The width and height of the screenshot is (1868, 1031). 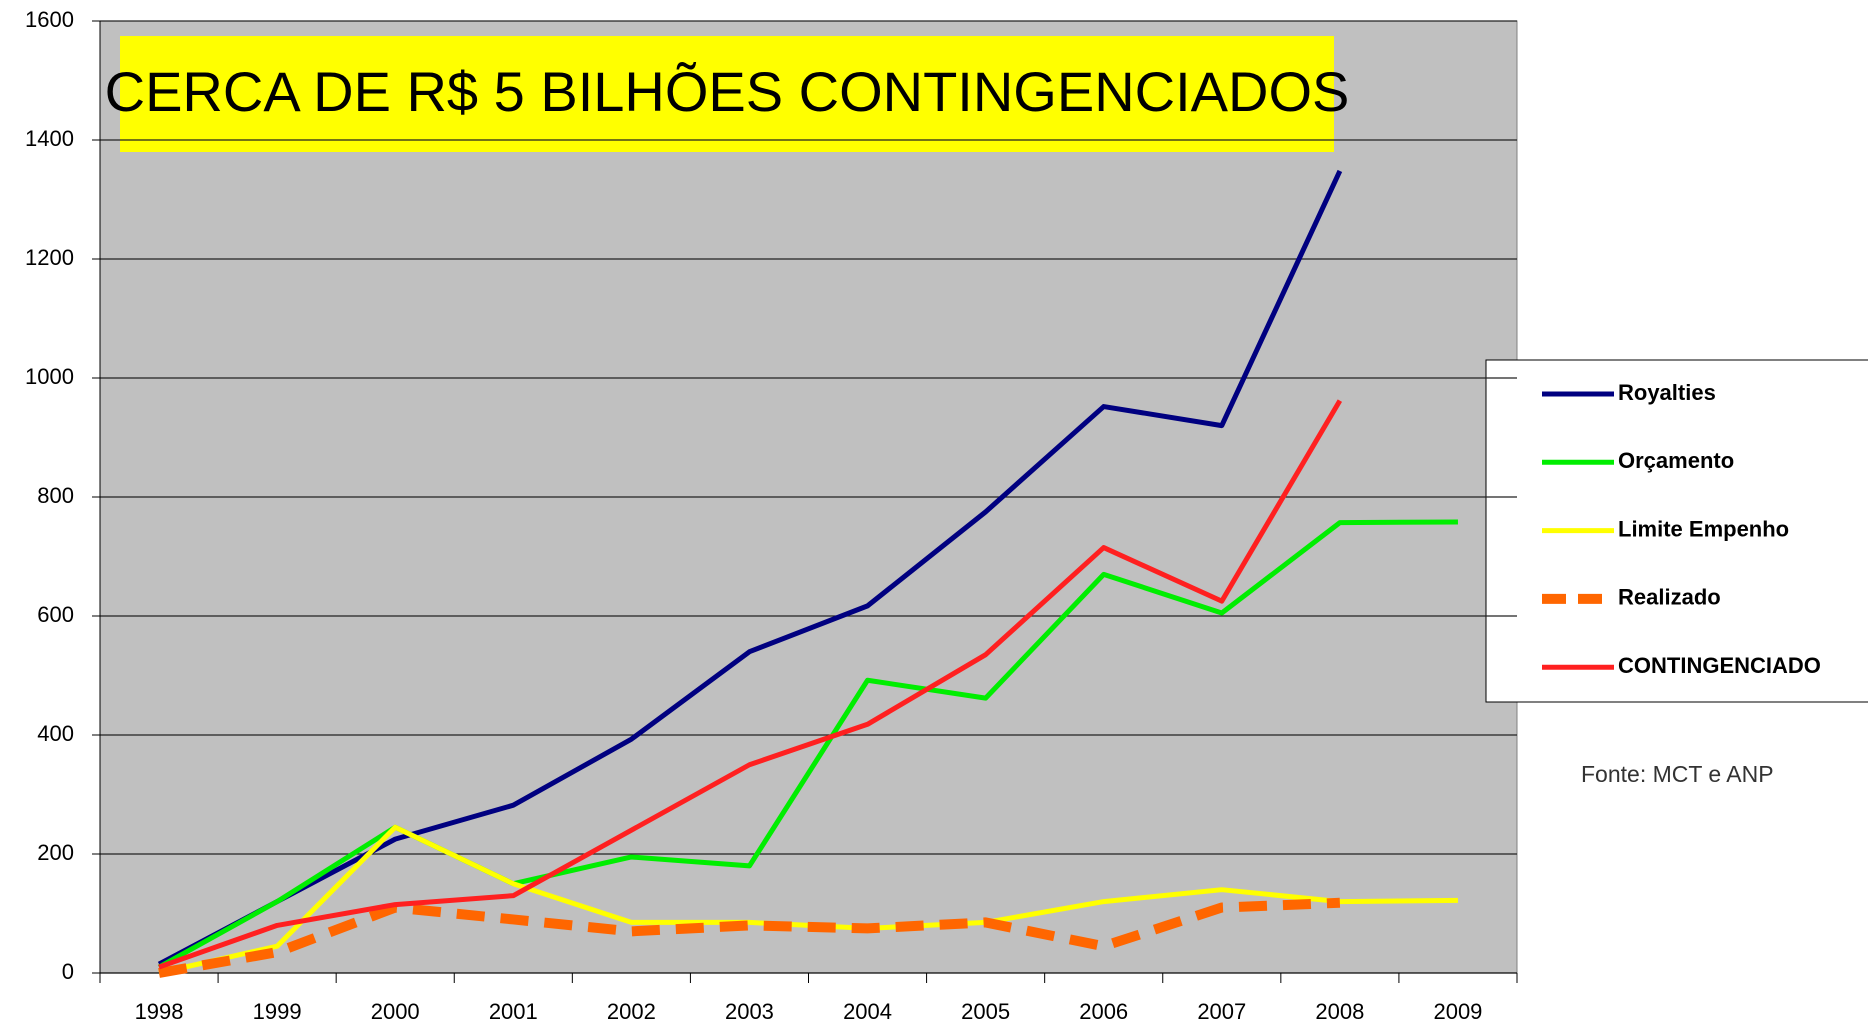 I want to click on x-tick-label: 2007, so click(x=1221, y=1011).